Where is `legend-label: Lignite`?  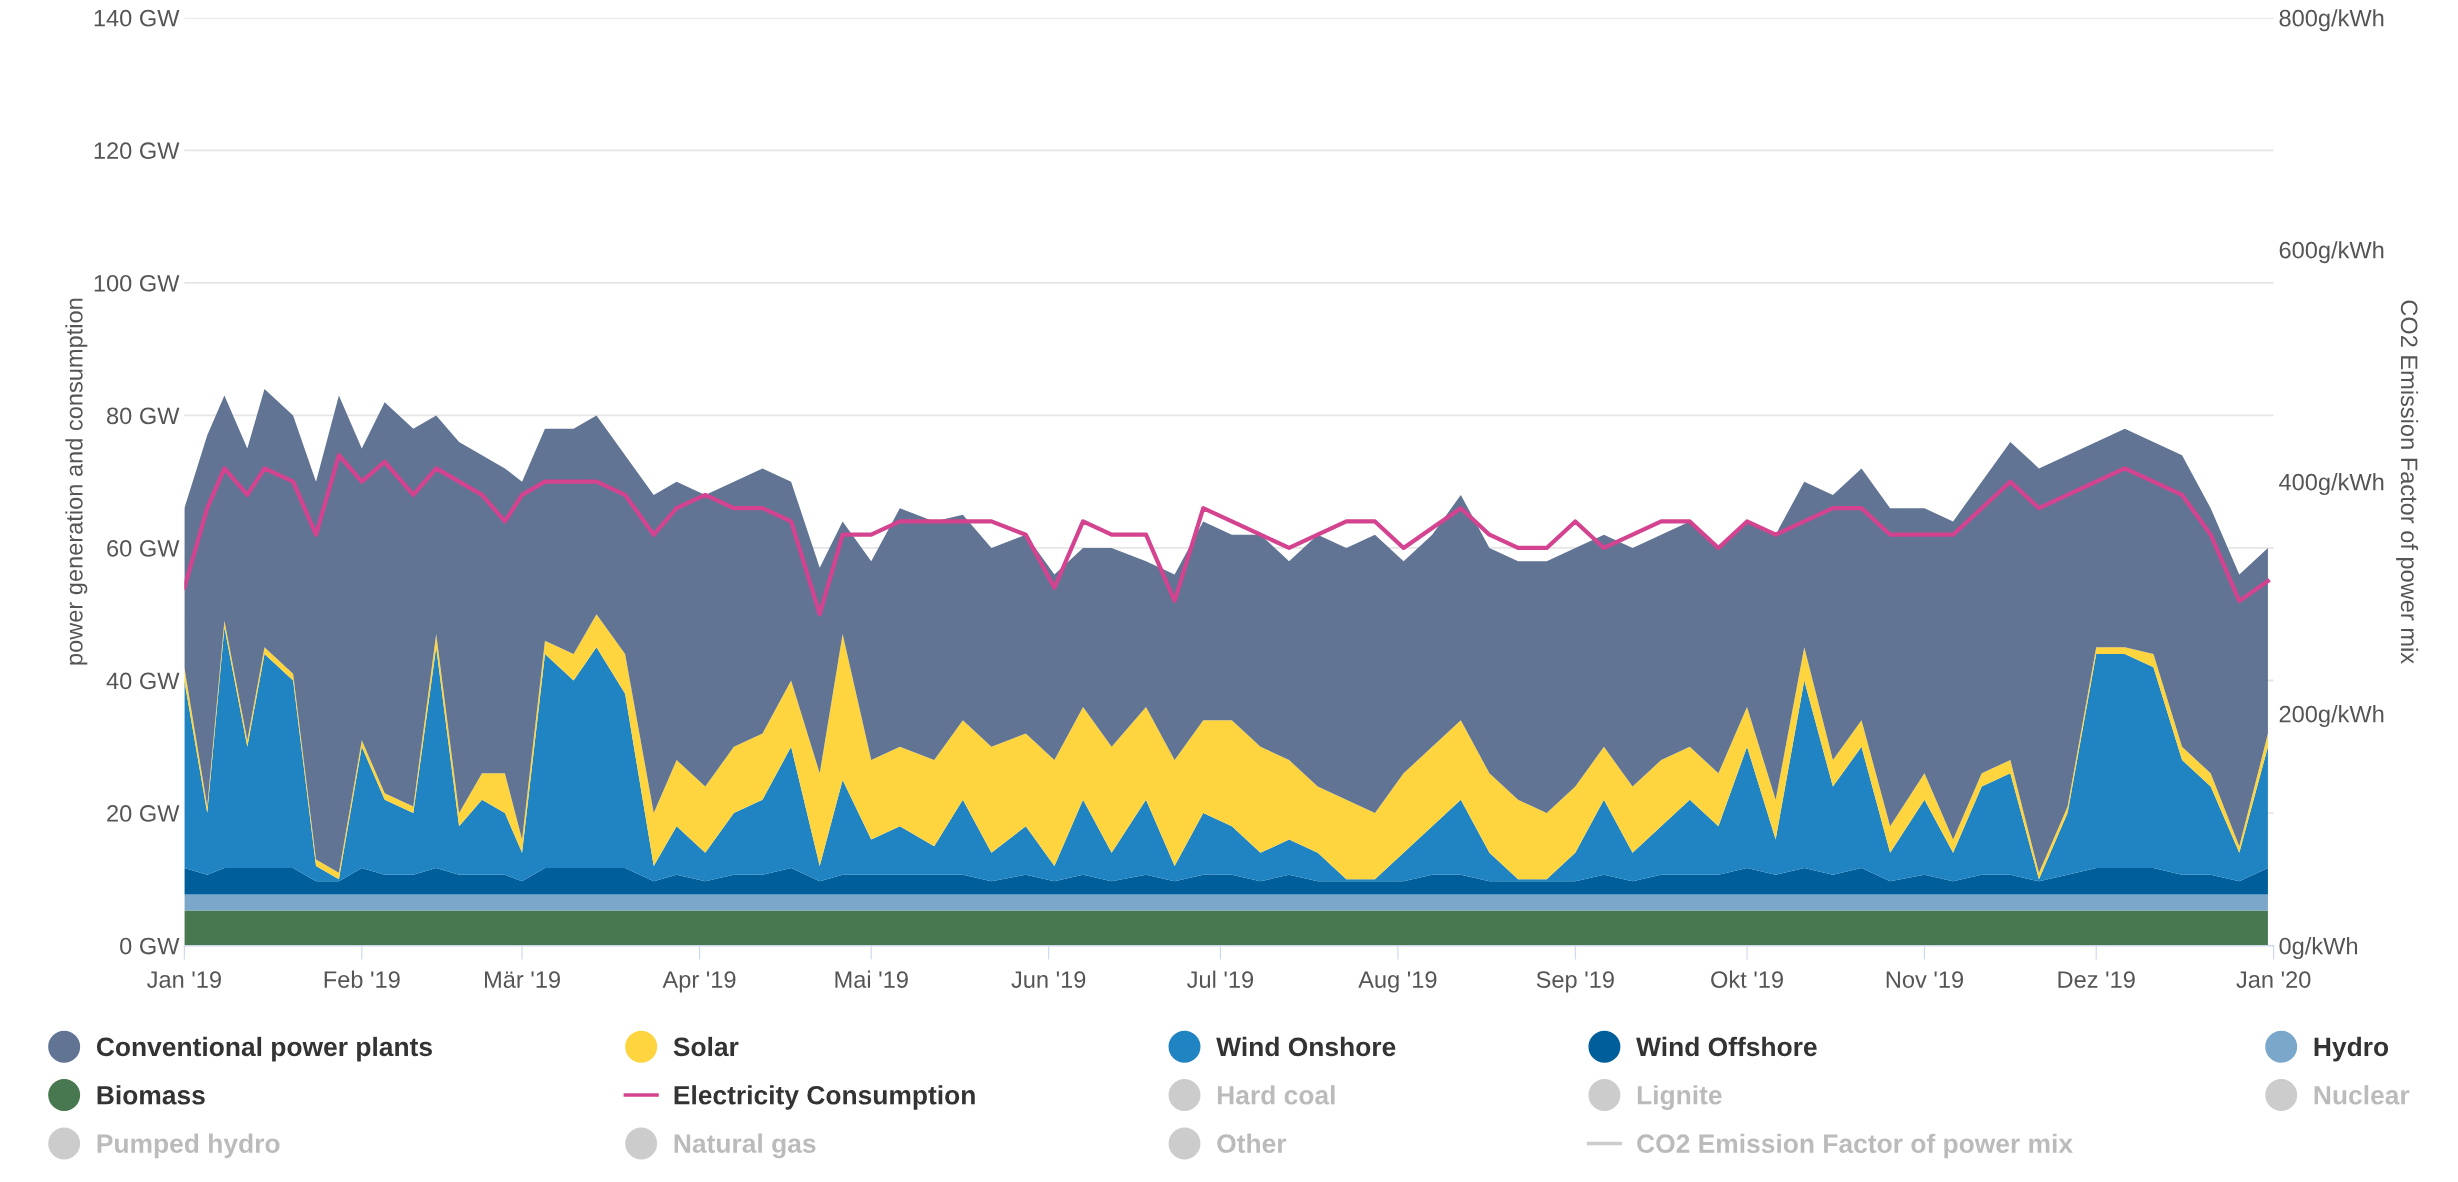 legend-label: Lignite is located at coordinates (1679, 1097).